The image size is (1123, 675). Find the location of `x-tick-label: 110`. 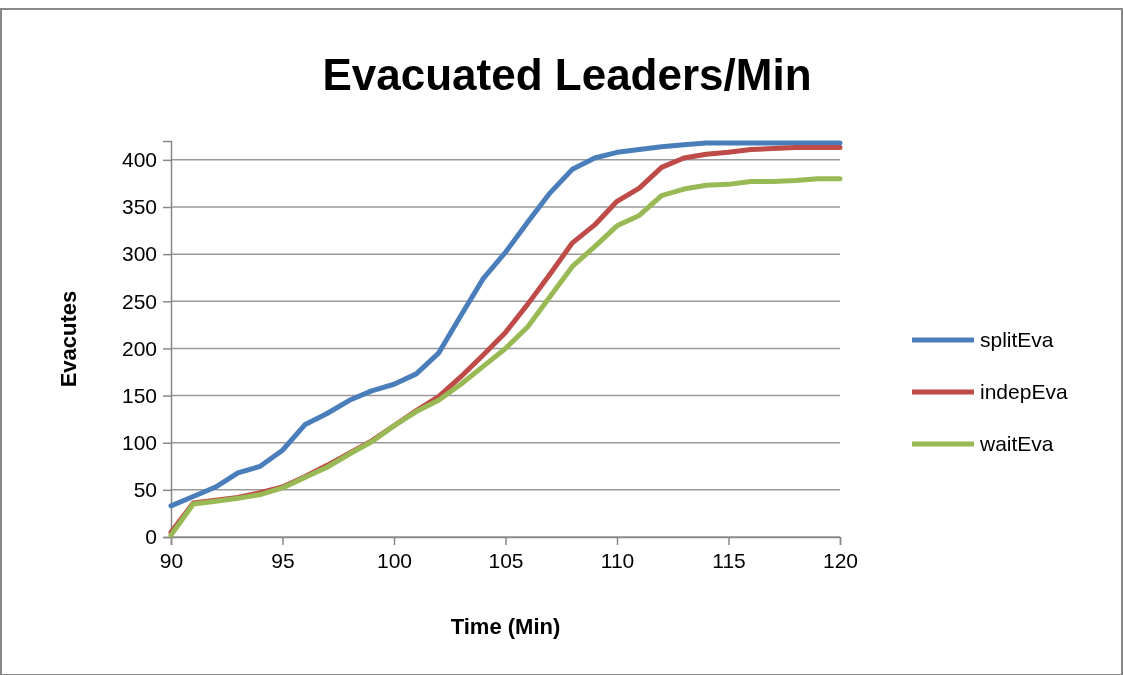

x-tick-label: 110 is located at coordinates (617, 560).